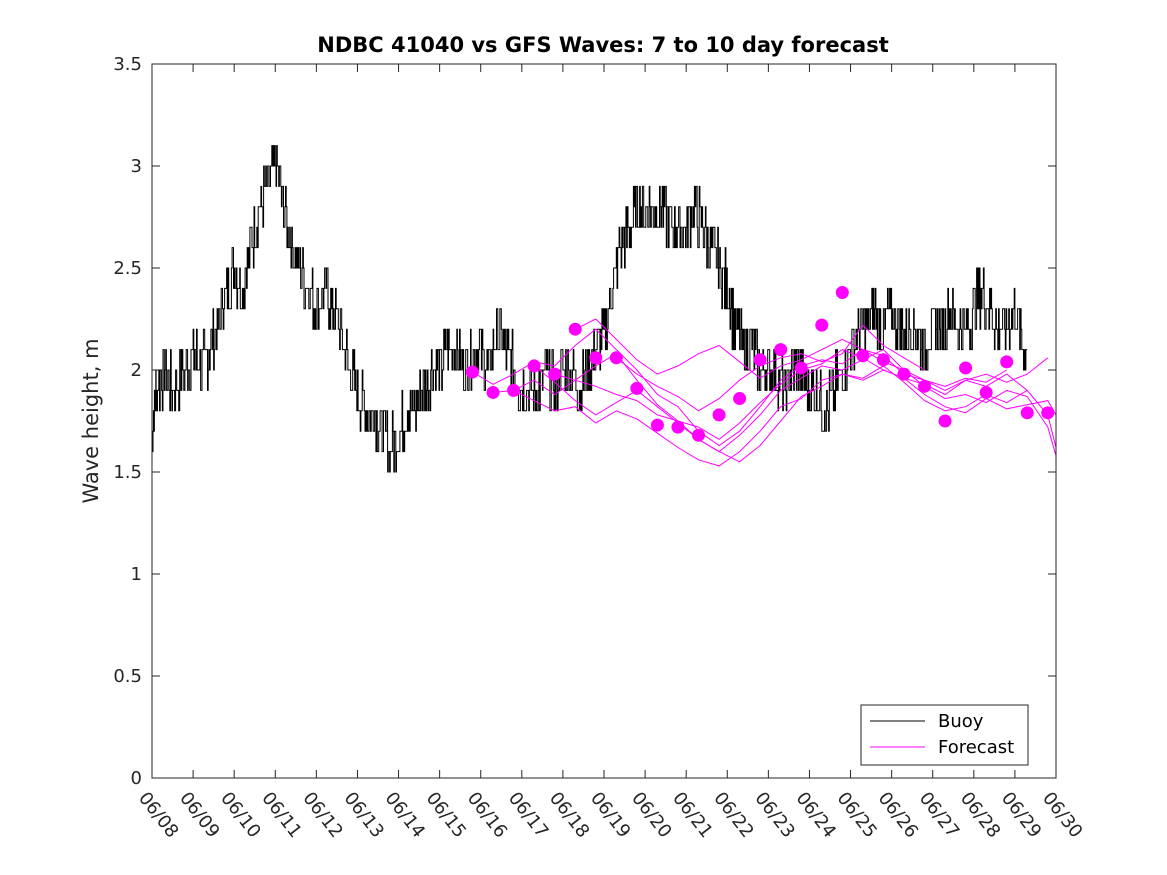  What do you see at coordinates (127, 64) in the screenshot?
I see `y-tick-label: 3.5` at bounding box center [127, 64].